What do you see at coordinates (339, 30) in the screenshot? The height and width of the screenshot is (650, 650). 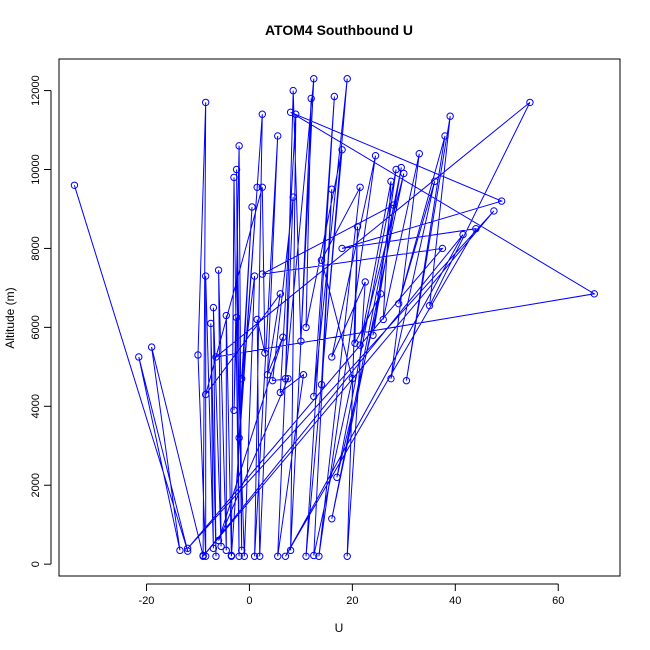 I see `chart-title: ATOM4 Southbound U` at bounding box center [339, 30].